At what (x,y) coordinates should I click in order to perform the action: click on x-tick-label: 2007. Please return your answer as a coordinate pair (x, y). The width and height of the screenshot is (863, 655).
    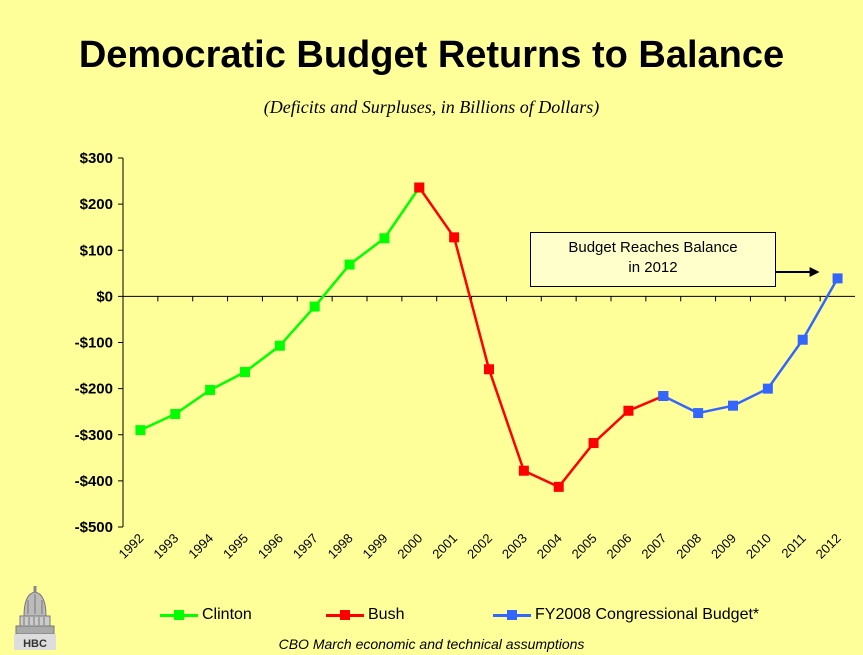
    Looking at the image, I should click on (653, 546).